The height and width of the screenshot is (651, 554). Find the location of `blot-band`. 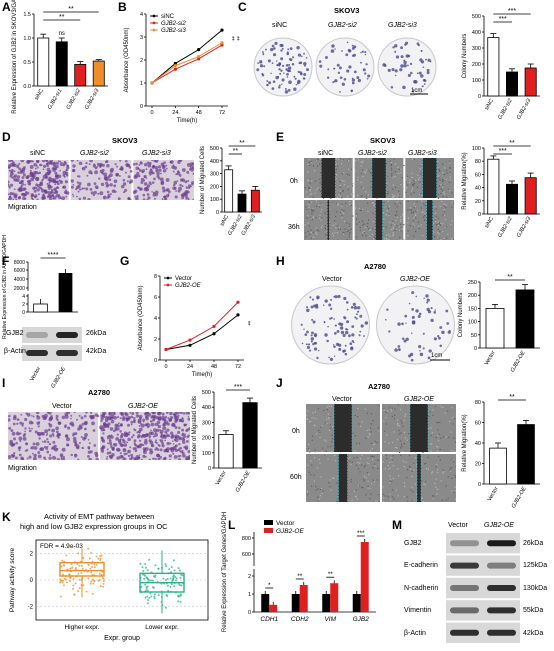

blot-band is located at coordinates (501, 588).